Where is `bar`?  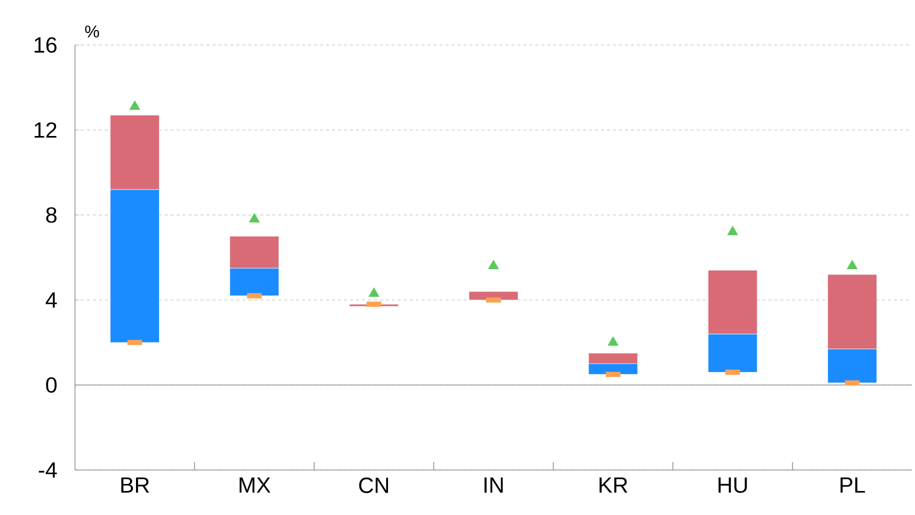
bar is located at coordinates (493, 295).